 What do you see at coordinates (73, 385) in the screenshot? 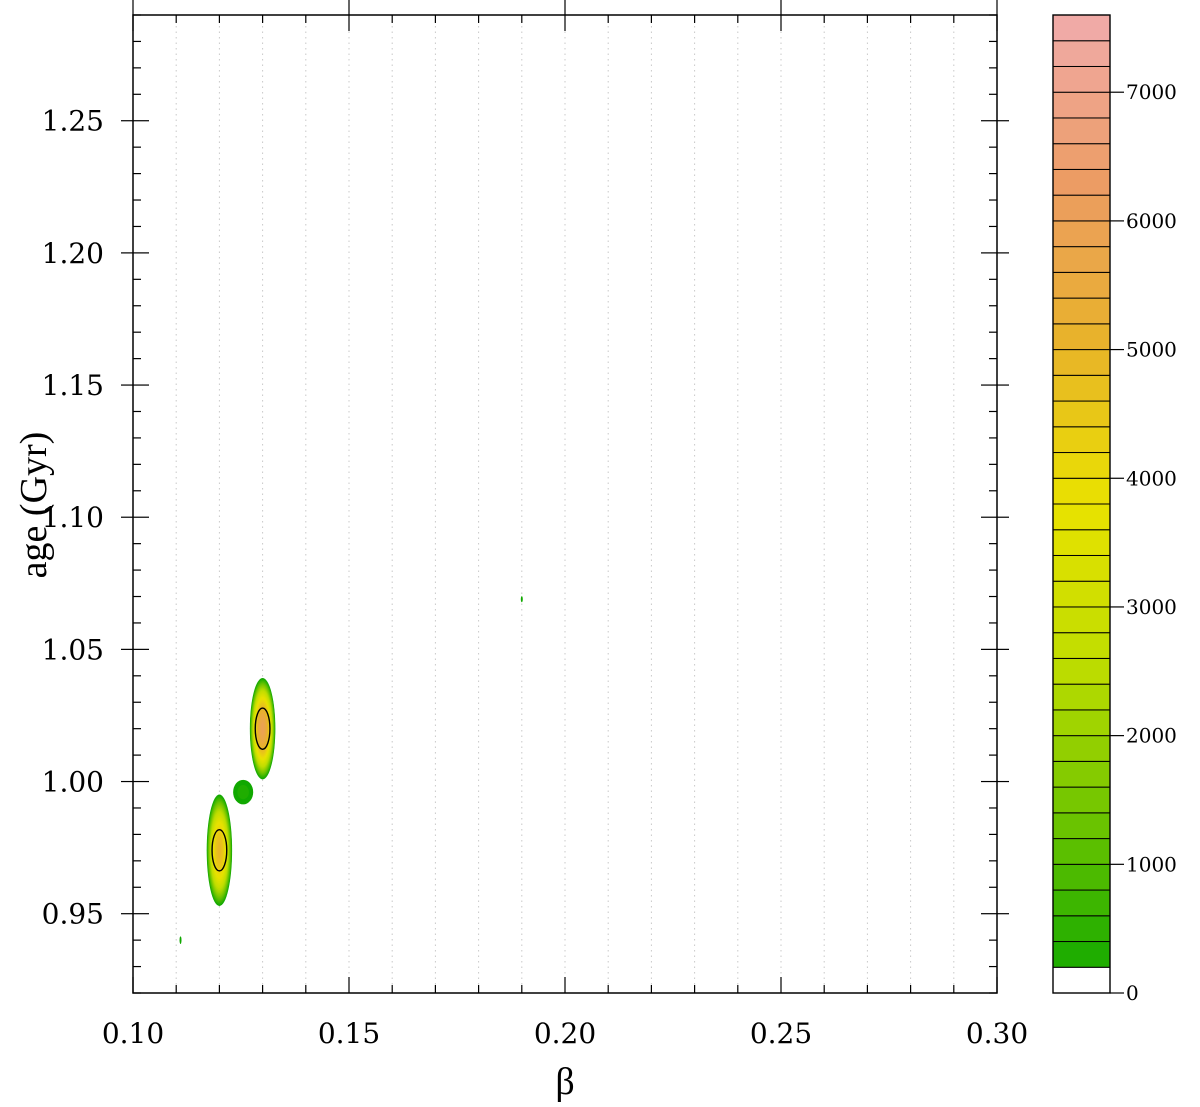
I see `y-tick-label: 1.15` at bounding box center [73, 385].